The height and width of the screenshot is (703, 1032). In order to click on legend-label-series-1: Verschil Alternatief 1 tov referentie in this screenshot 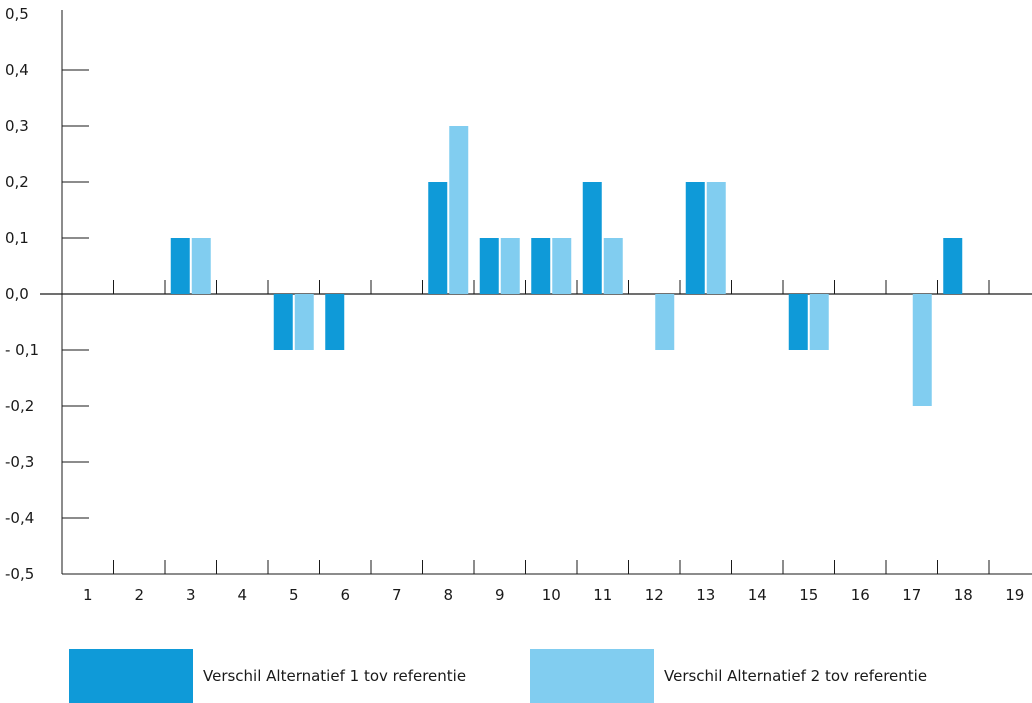, I will do `click(335, 676)`.